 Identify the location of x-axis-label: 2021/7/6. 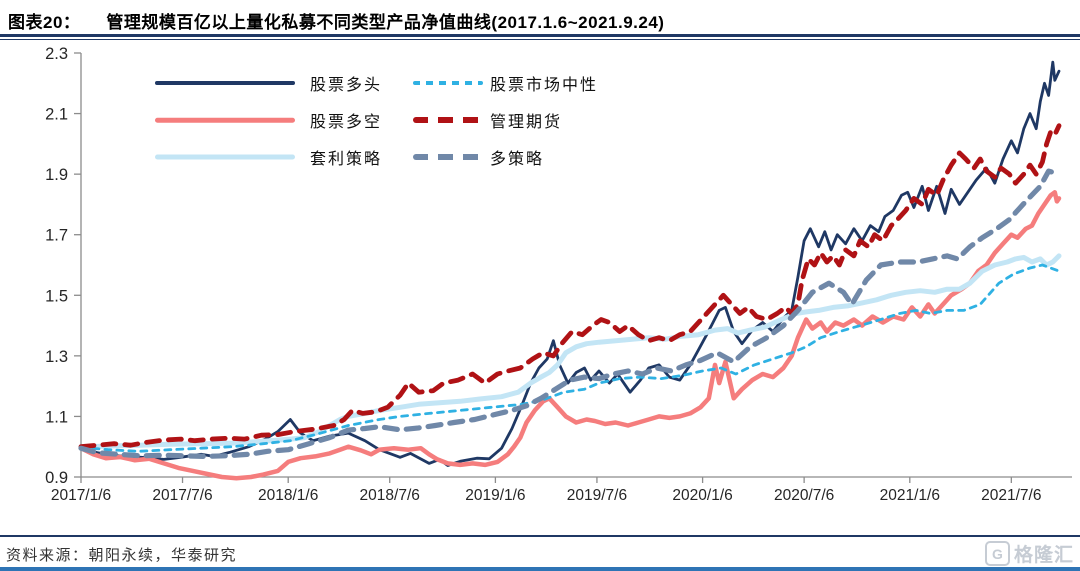
(1011, 495).